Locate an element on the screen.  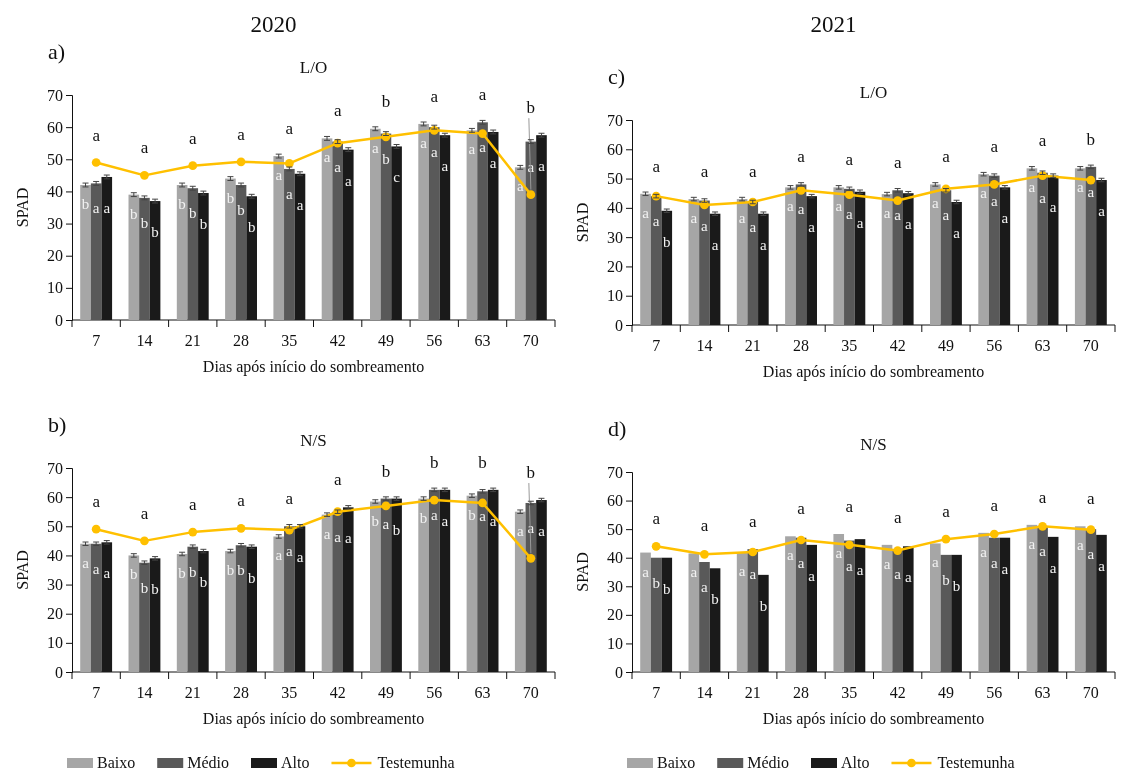
chart-title: L/O is located at coordinates (313, 67).